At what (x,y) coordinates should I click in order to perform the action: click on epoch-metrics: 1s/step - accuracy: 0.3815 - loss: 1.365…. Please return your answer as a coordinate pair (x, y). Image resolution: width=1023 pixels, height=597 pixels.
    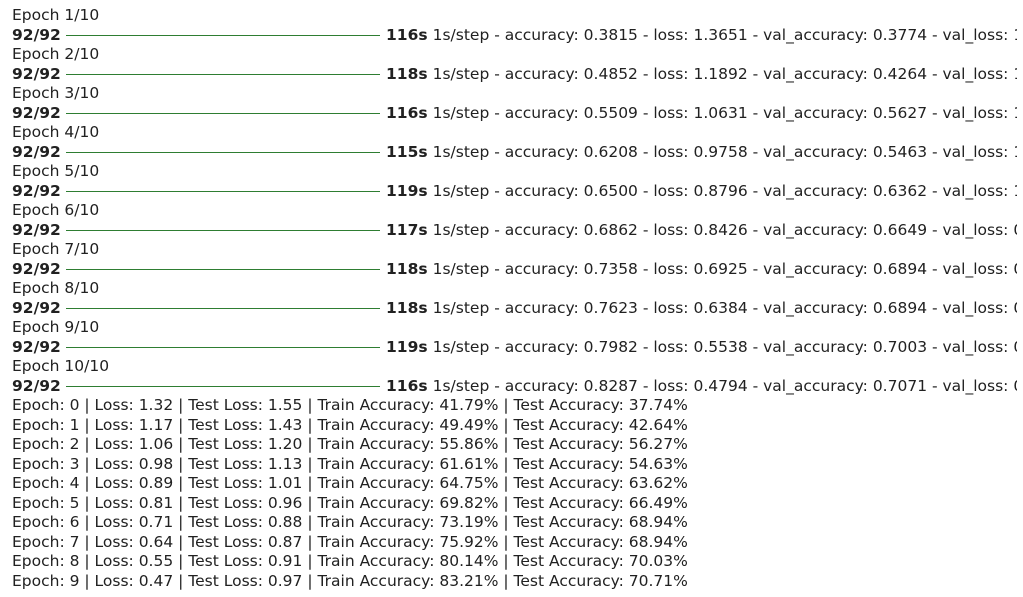
    Looking at the image, I should click on (724, 34).